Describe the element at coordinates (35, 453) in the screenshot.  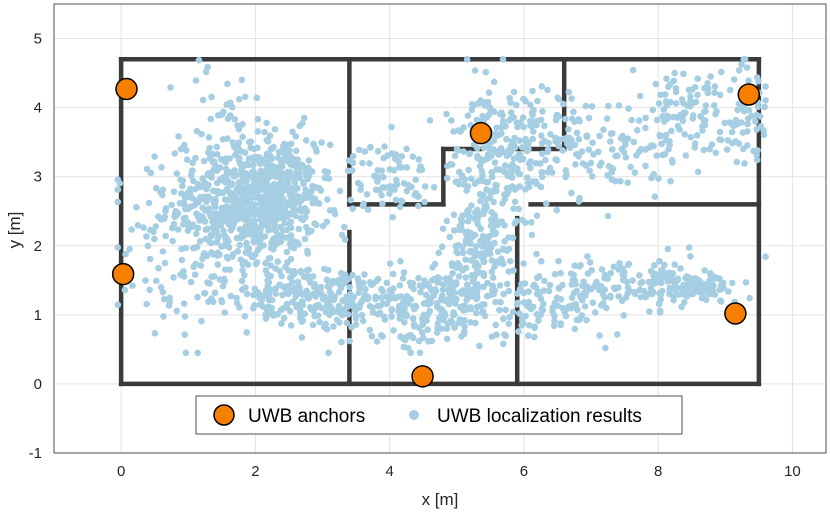
I see `y-tick-label: -1` at that location.